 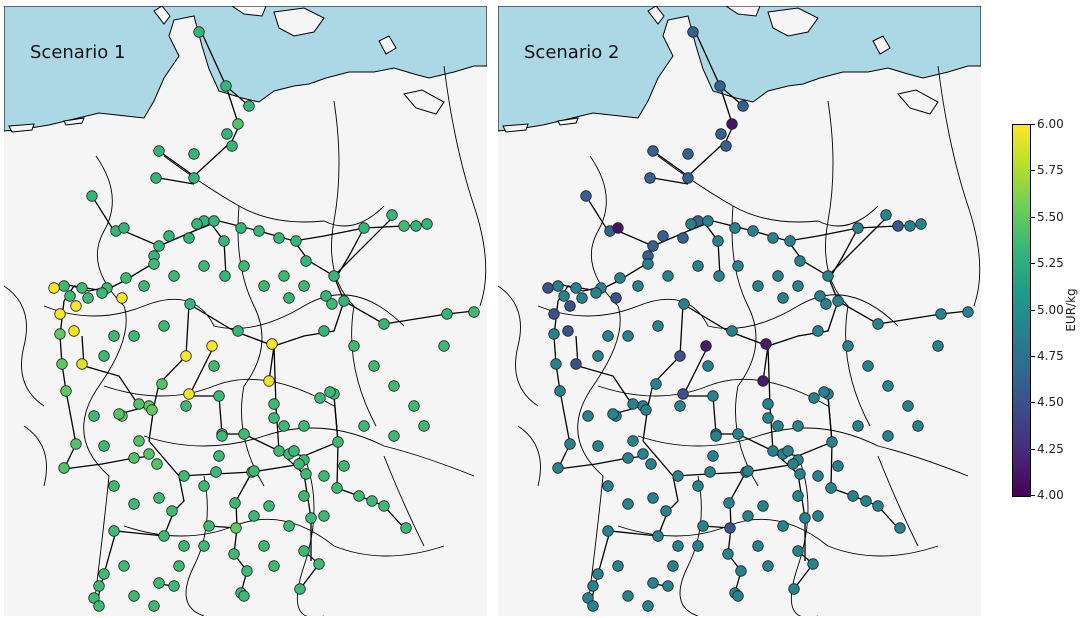 What do you see at coordinates (1050, 448) in the screenshot?
I see `colorbar-tick-label: 4.25` at bounding box center [1050, 448].